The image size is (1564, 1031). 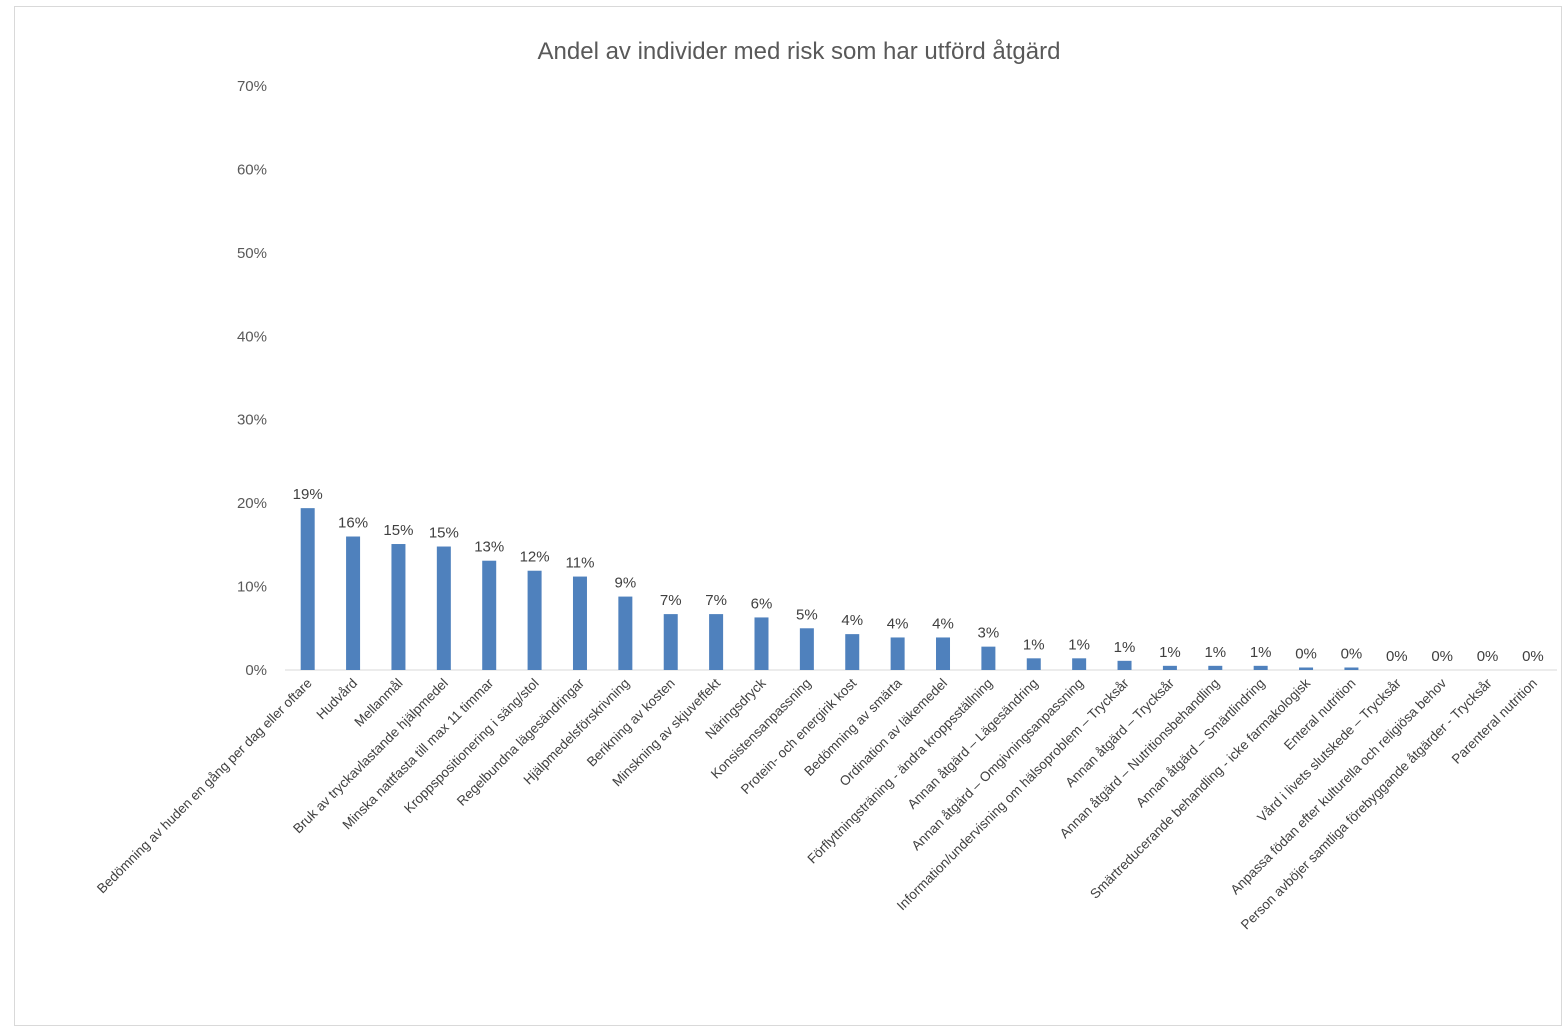 What do you see at coordinates (252, 420) in the screenshot?
I see `y-tick-label: 30%` at bounding box center [252, 420].